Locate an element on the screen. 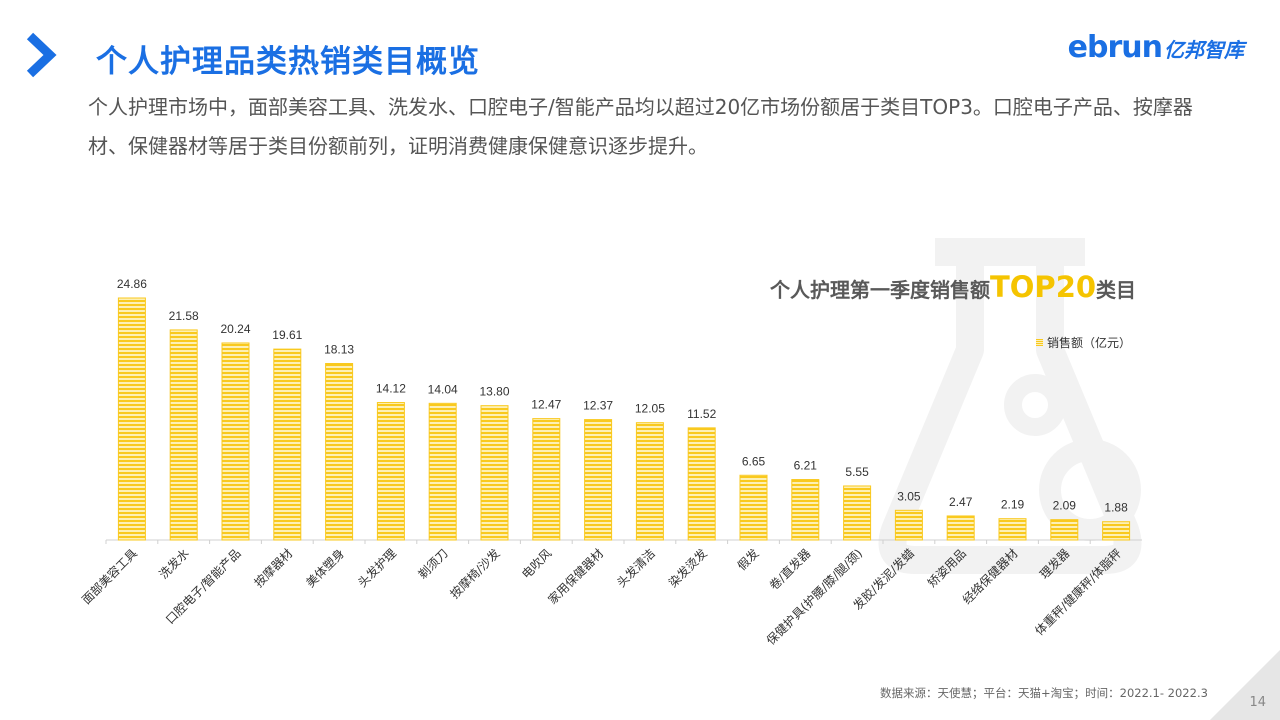  x-tick-label: 剃须刀 is located at coordinates (432, 563).